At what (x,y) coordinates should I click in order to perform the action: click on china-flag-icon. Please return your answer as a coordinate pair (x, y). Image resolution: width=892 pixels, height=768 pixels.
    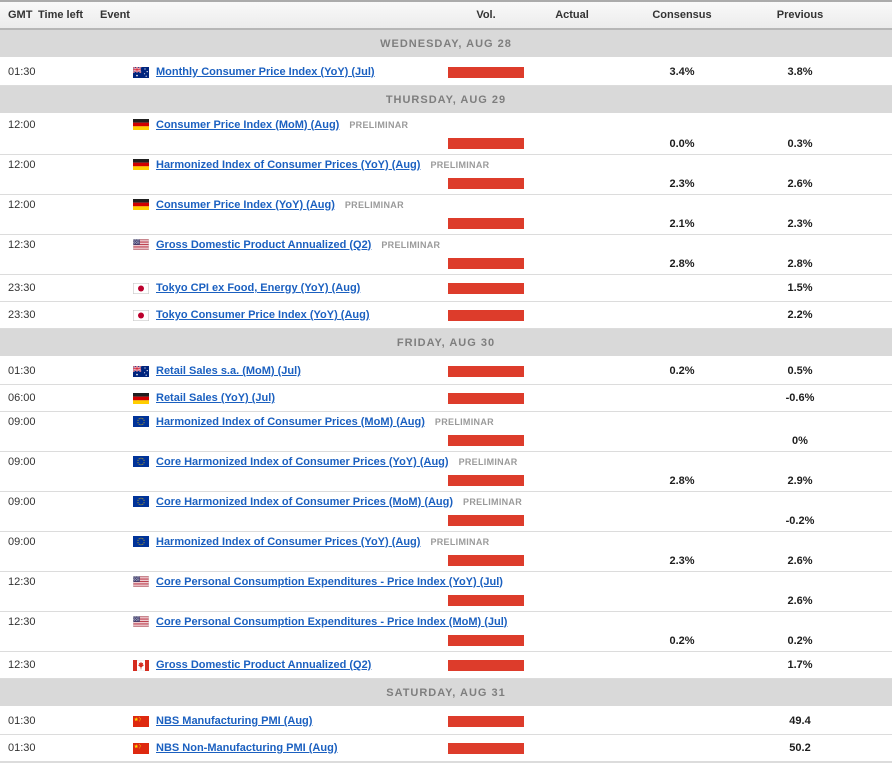
    Looking at the image, I should click on (141, 721).